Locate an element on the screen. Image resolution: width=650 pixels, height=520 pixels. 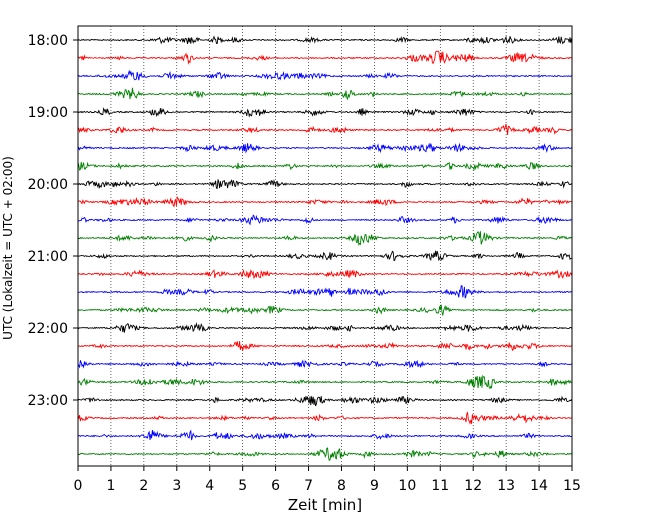
x-tick-label: 3 is located at coordinates (176, 486).